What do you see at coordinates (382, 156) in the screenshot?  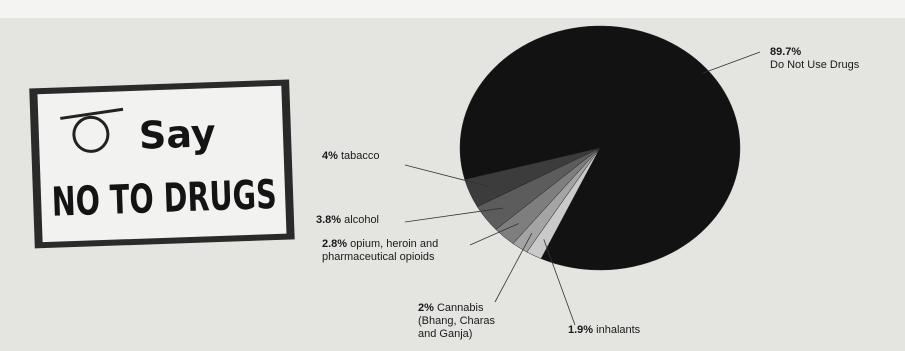 I see `data-label: 4% tabacco` at bounding box center [382, 156].